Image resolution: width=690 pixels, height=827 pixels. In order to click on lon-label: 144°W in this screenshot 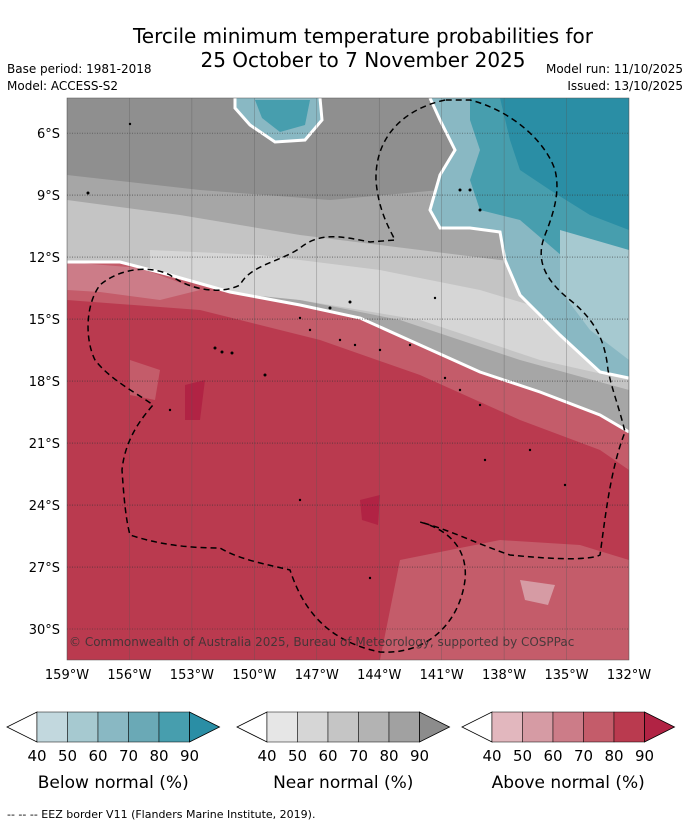, I will do `click(379, 675)`.